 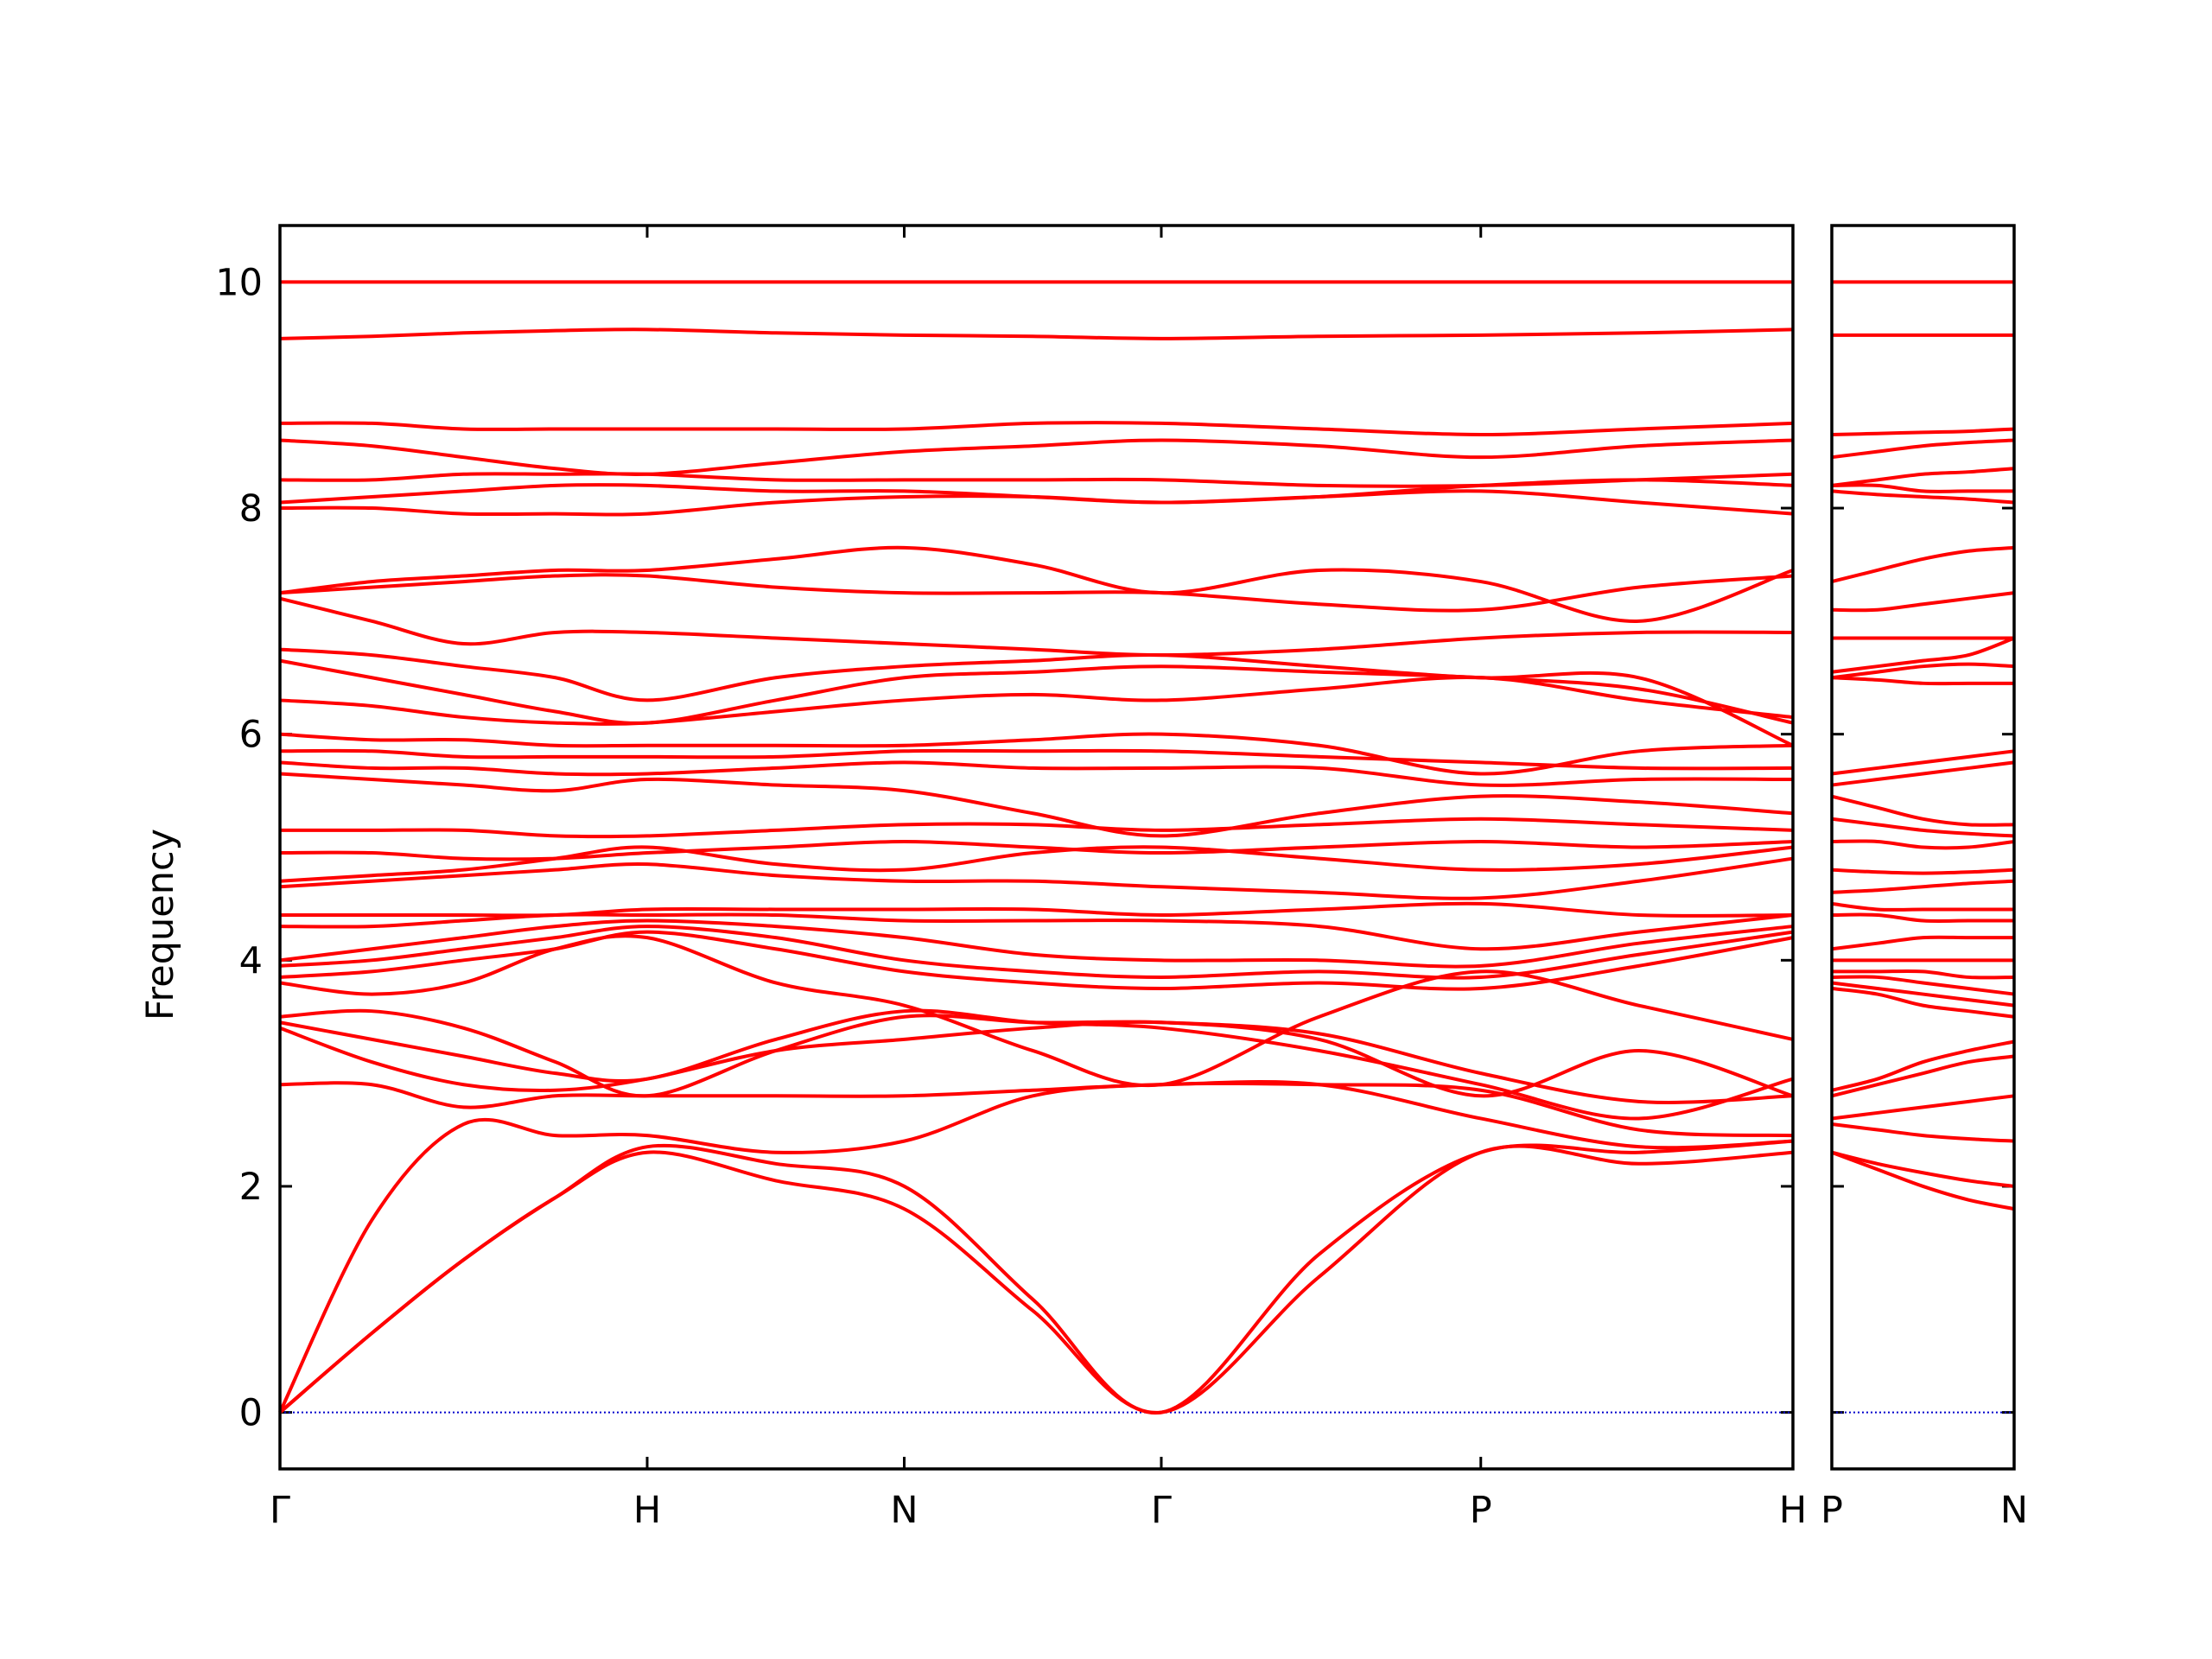 What do you see at coordinates (251, 960) in the screenshot?
I see `y-tick-label: 4` at bounding box center [251, 960].